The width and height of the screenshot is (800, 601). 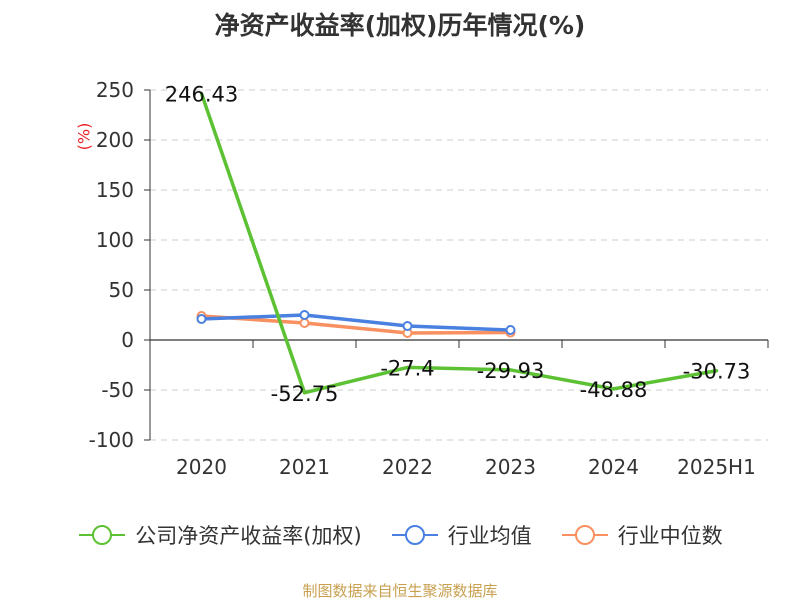 I want to click on y-axis-unit: (%), so click(x=84, y=136).